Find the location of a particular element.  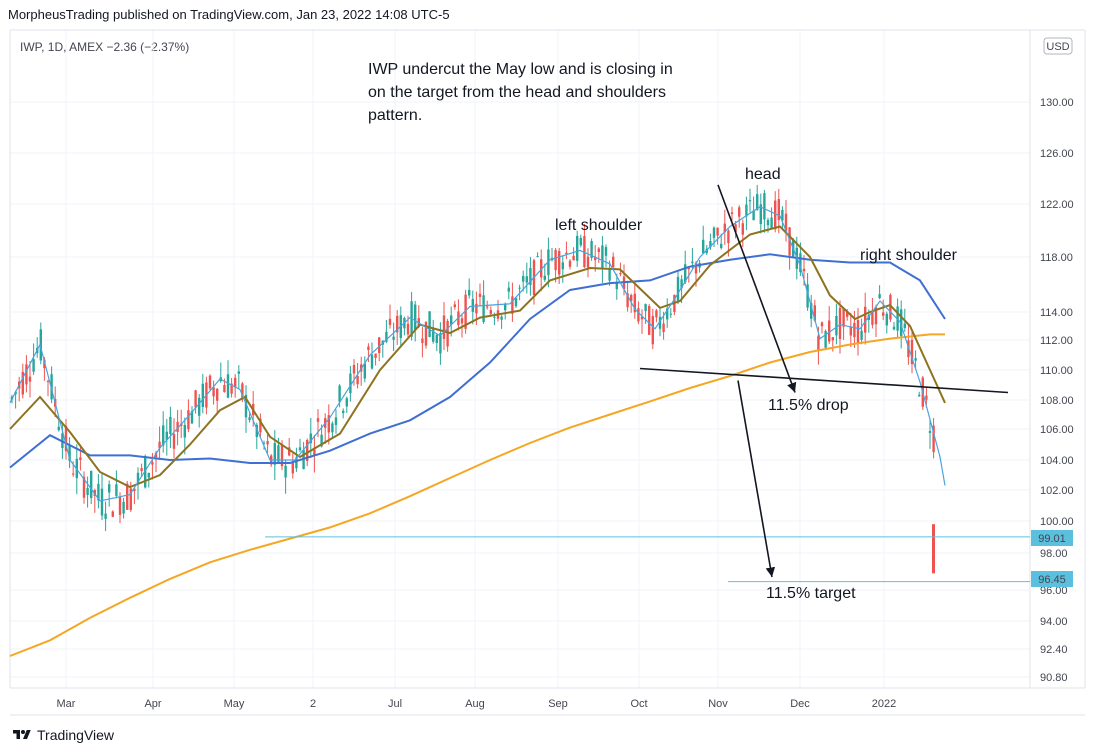

currency-badge is located at coordinates (1058, 46).